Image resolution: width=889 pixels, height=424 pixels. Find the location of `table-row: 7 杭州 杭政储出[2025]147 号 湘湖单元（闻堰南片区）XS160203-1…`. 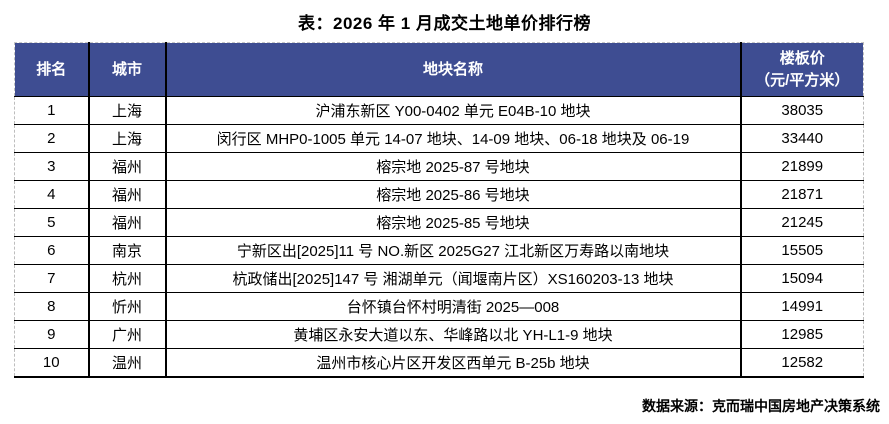

table-row: 7 杭州 杭政储出[2025]147 号 湘湖单元（闻堰南片区）XS160203-1… is located at coordinates (439, 278).